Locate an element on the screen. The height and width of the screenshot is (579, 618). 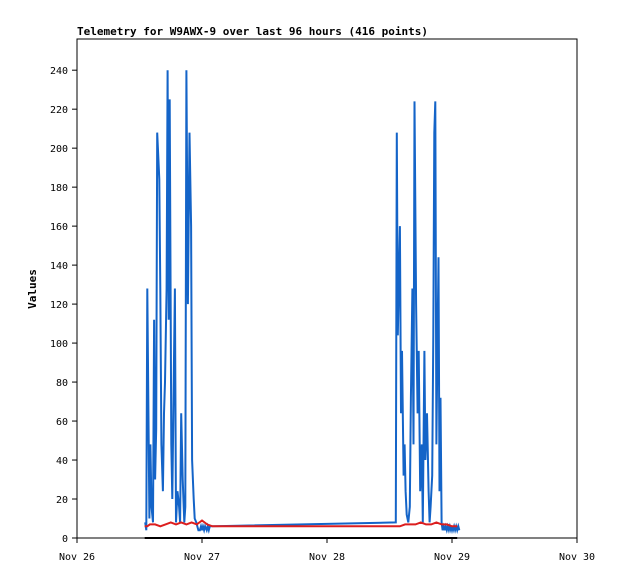
y-tick-label: 20 is located at coordinates (62, 500).